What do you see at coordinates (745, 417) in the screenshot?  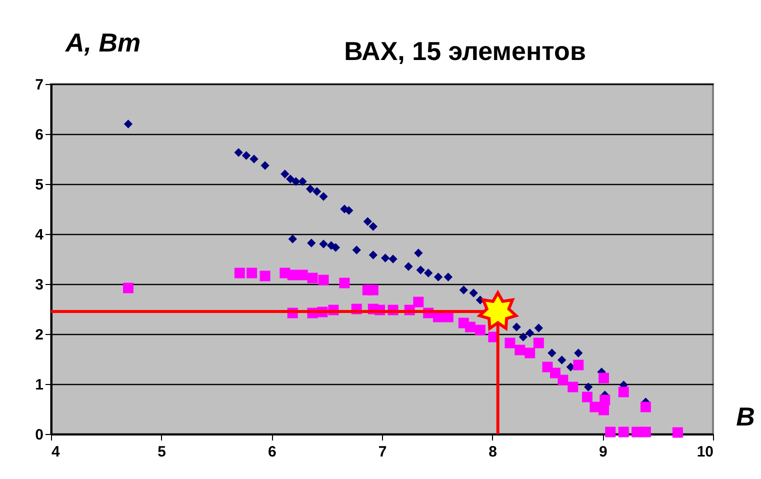 I see `x-axis-title: В` at bounding box center [745, 417].